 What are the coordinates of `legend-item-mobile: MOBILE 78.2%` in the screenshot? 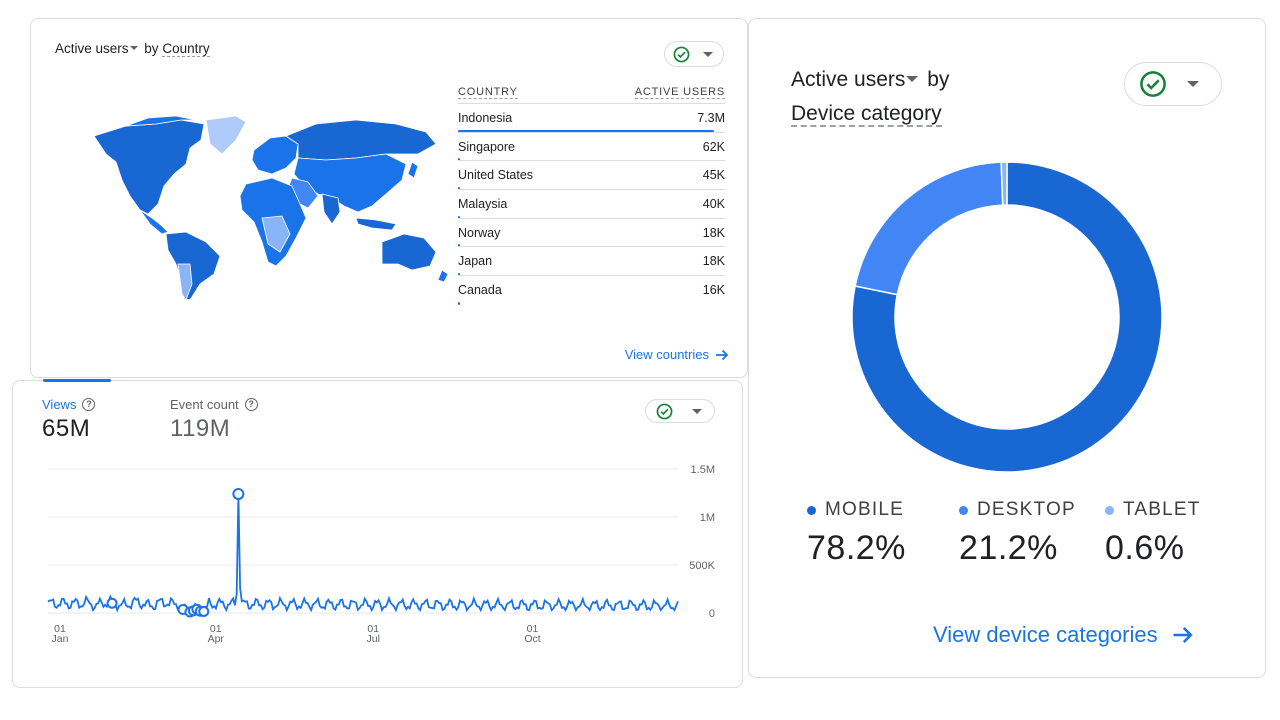 It's located at (856, 533).